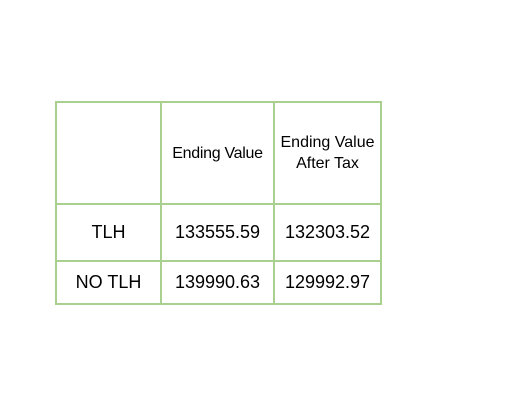 The image size is (518, 403). What do you see at coordinates (327, 232) in the screenshot?
I see `cell-ending-value-after-tax: 132303.52` at bounding box center [327, 232].